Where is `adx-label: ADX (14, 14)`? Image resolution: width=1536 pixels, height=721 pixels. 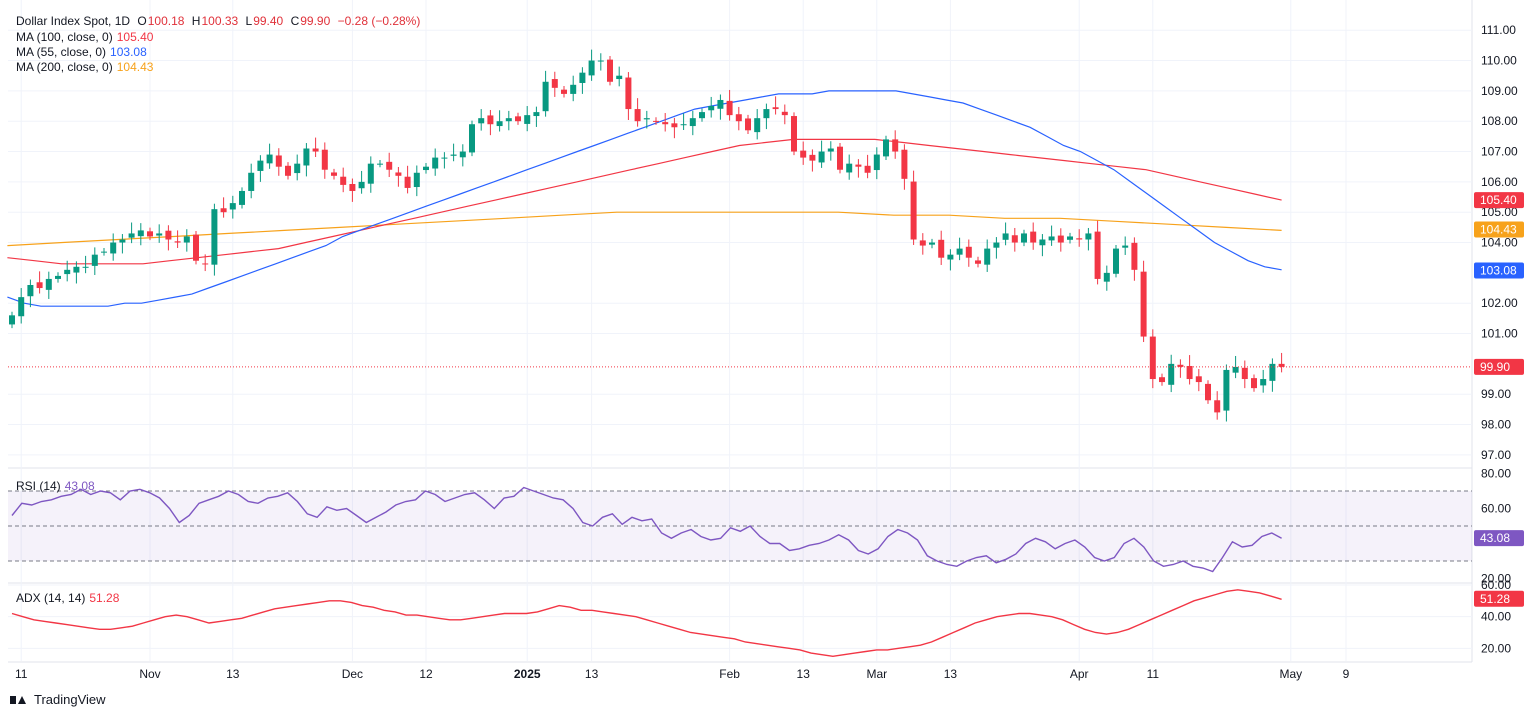 adx-label: ADX (14, 14) is located at coordinates (51, 598).